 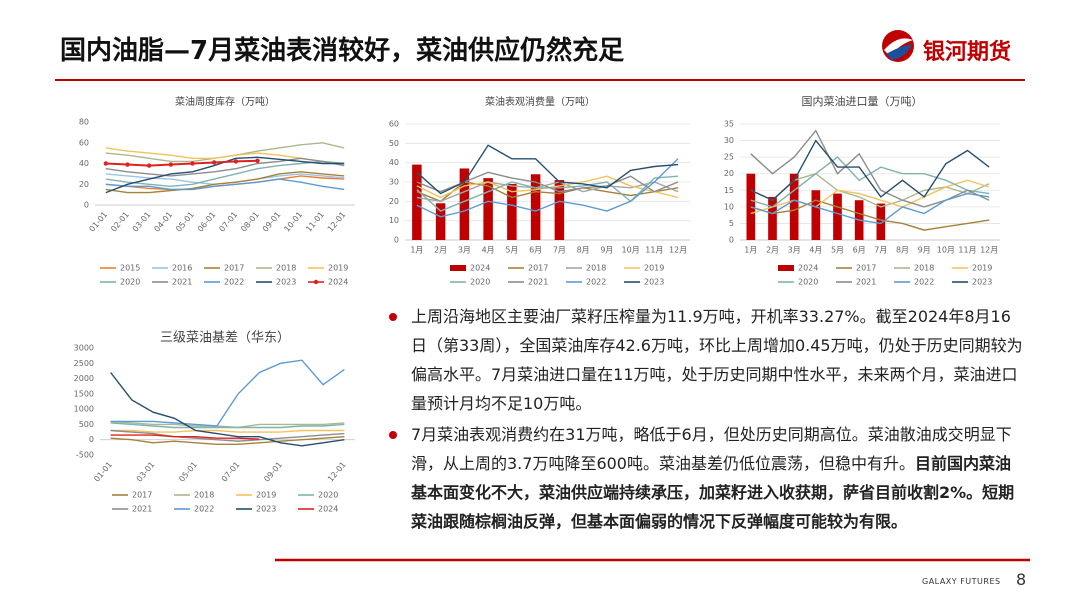 What do you see at coordinates (130, 268) in the screenshot?
I see `legend-label: 2015` at bounding box center [130, 268].